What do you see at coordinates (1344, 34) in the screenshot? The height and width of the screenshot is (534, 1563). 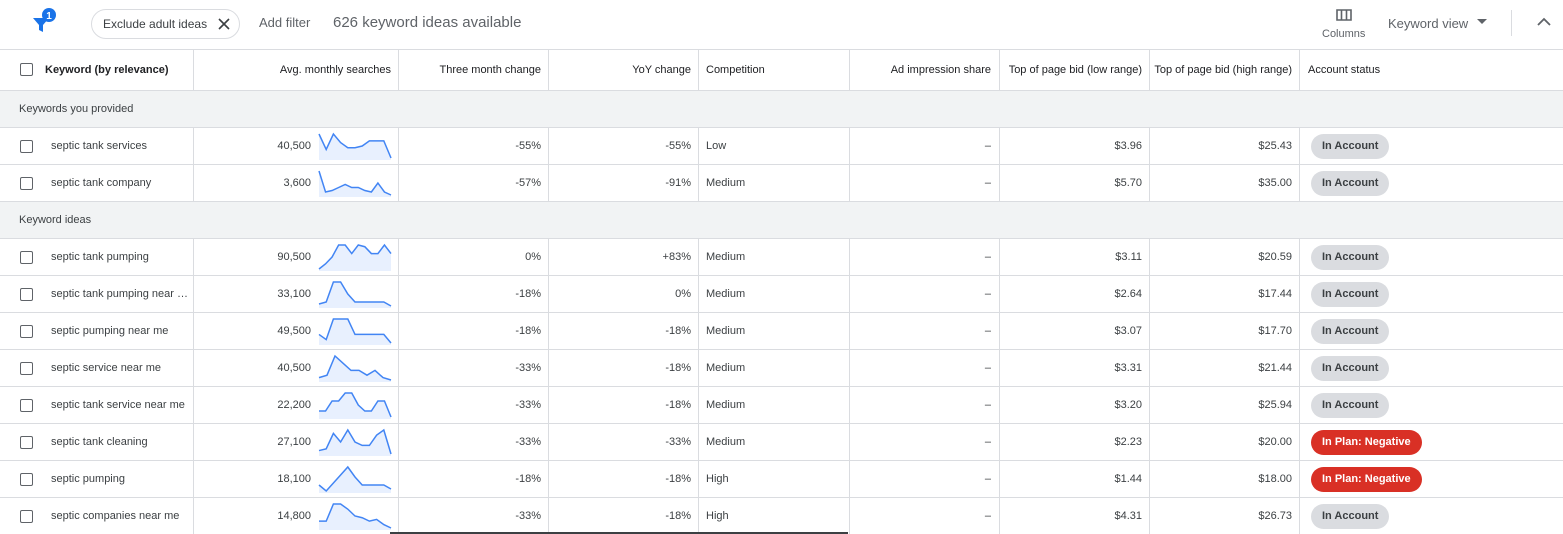 I see `columns-button: Columns` at bounding box center [1344, 34].